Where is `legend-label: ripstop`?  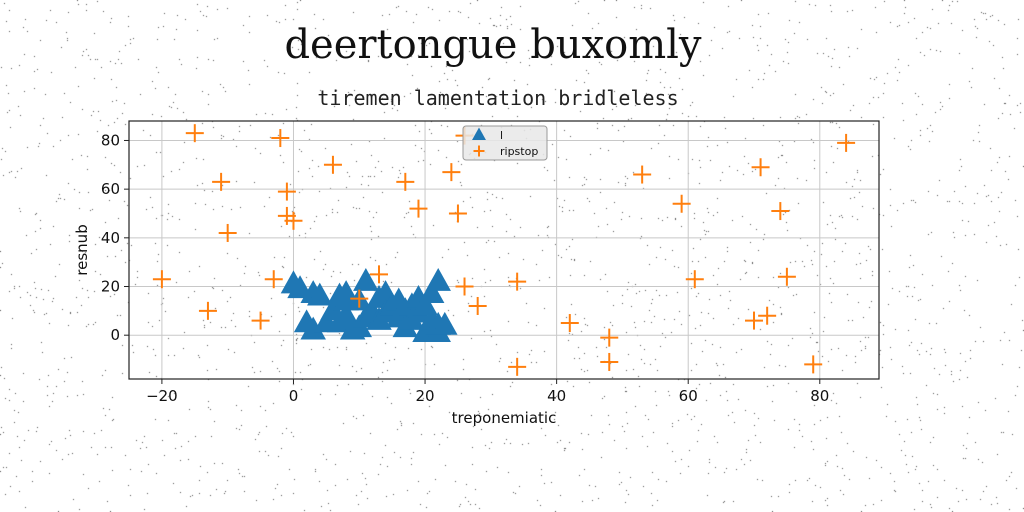 legend-label: ripstop is located at coordinates (519, 151).